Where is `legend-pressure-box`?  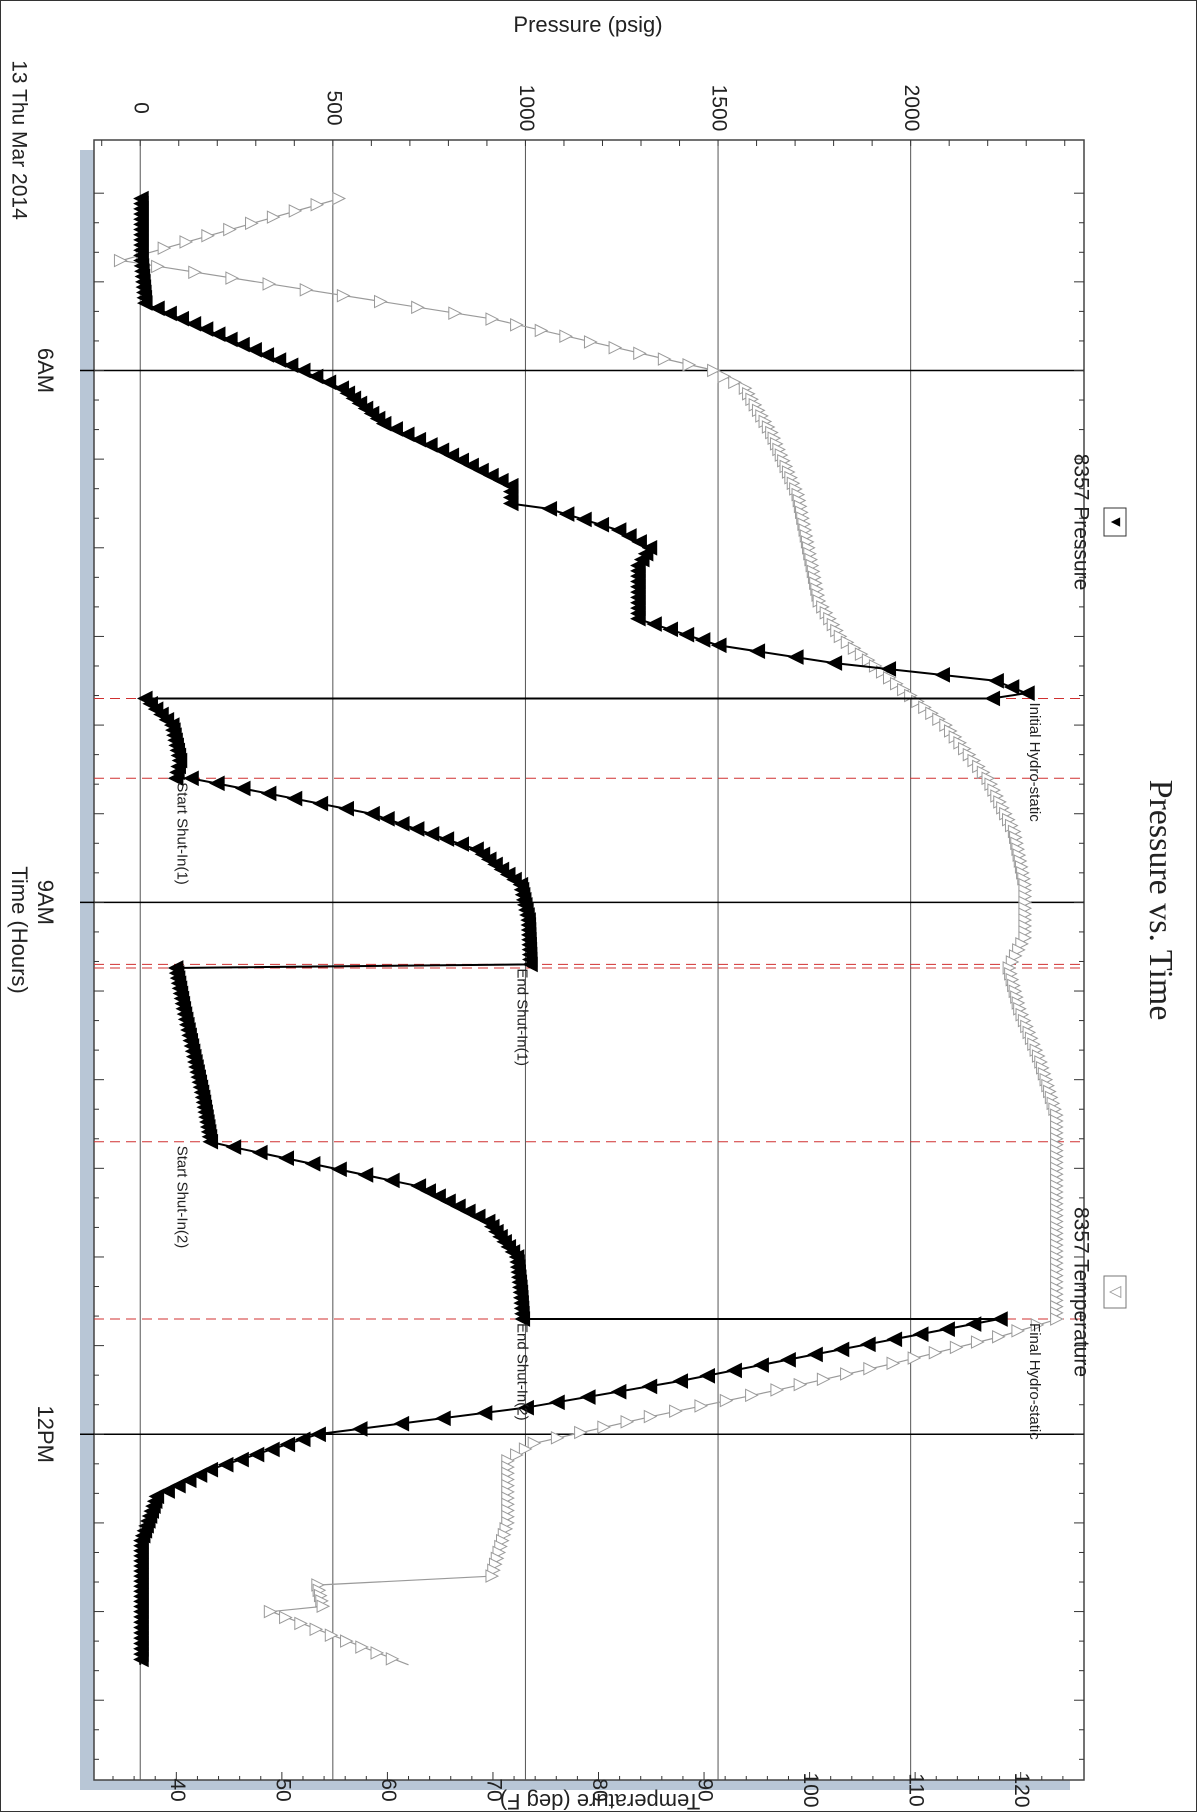
legend-pressure-box is located at coordinates (1115, 522).